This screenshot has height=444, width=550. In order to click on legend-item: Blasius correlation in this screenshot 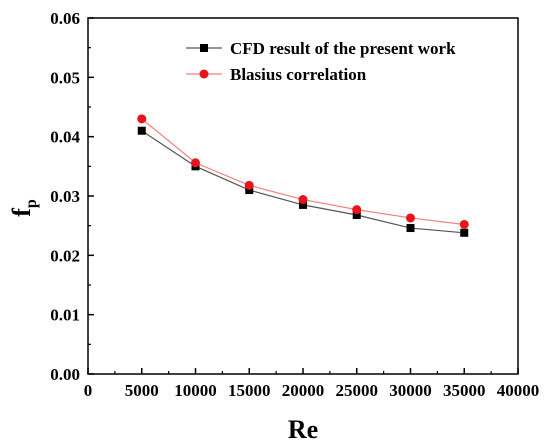, I will do `click(276, 74)`.